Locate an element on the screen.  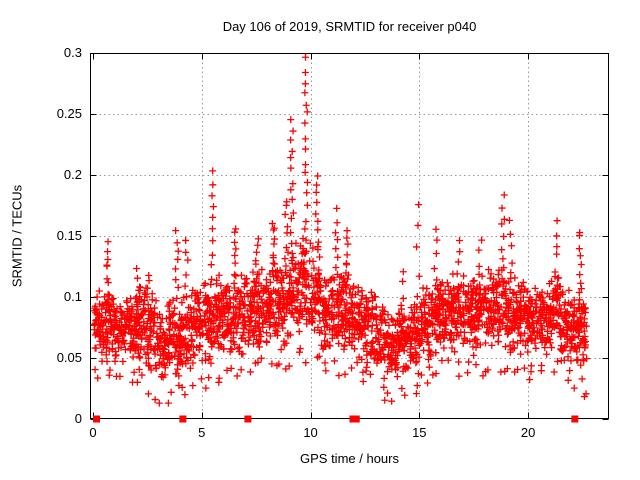
y-tick-label: 0.2 is located at coordinates (72, 174).